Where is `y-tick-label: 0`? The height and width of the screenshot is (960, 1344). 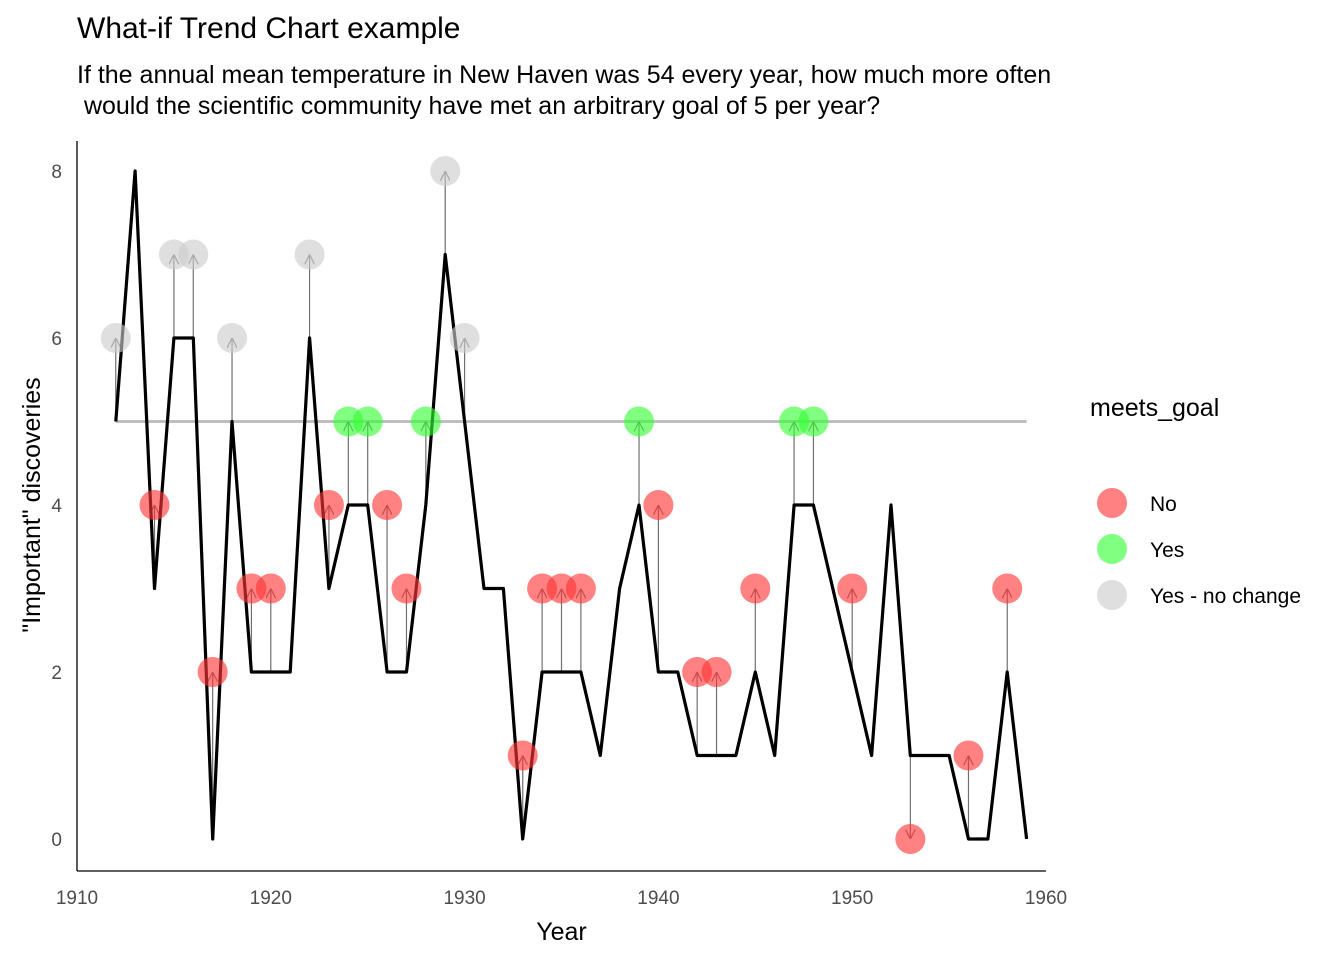
y-tick-label: 0 is located at coordinates (56, 840).